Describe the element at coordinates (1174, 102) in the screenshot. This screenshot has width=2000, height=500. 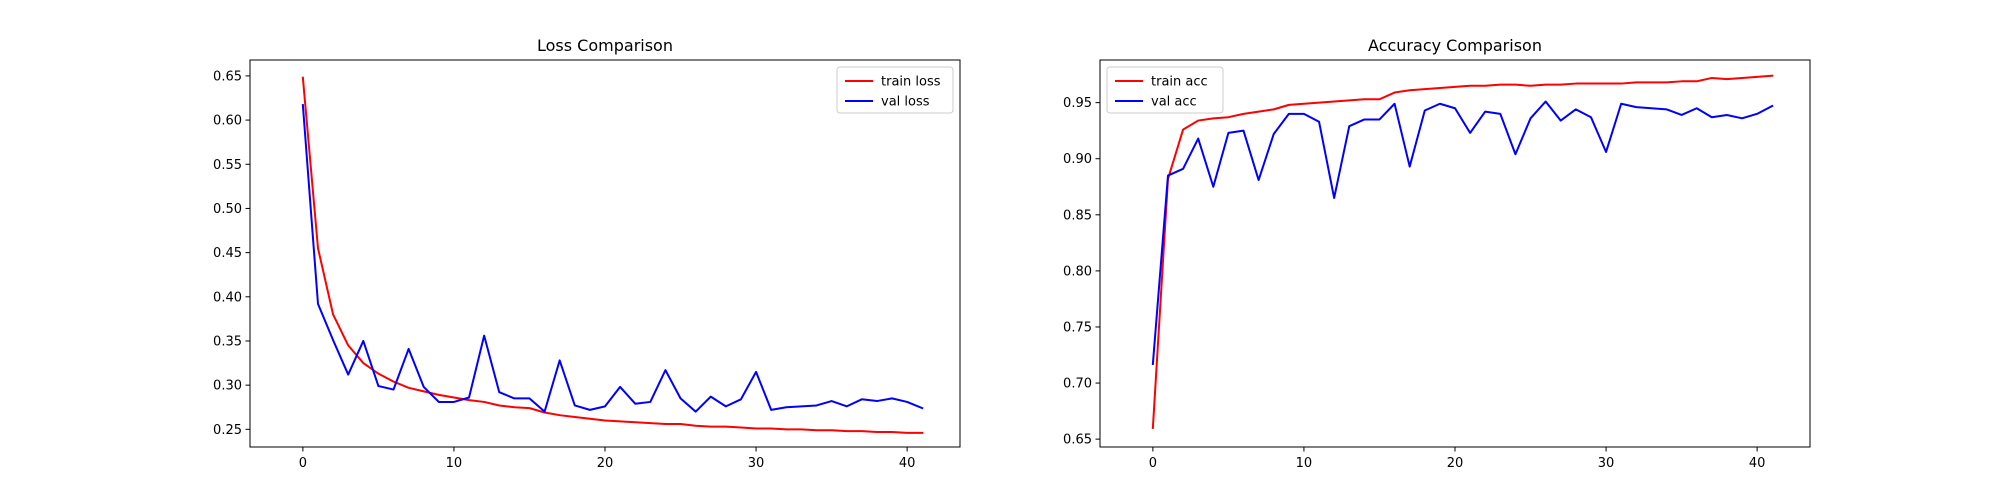
I see `chart-2-legend-label: val acc` at that location.